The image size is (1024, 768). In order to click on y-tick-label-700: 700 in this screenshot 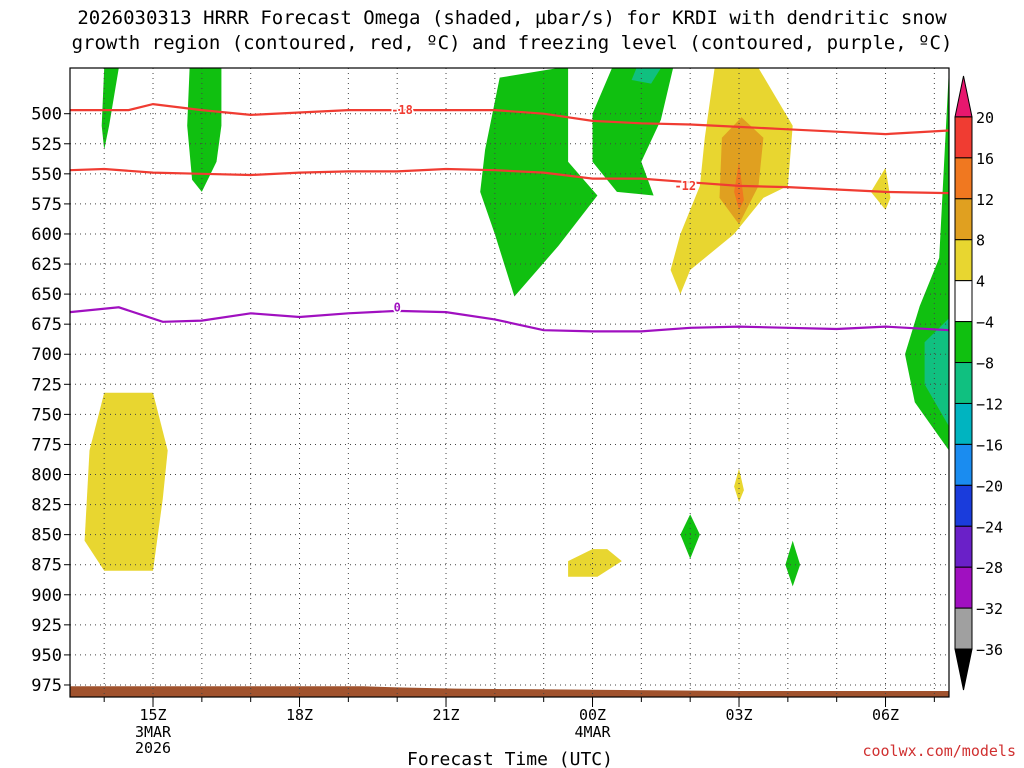, I will do `click(46, 355)`.